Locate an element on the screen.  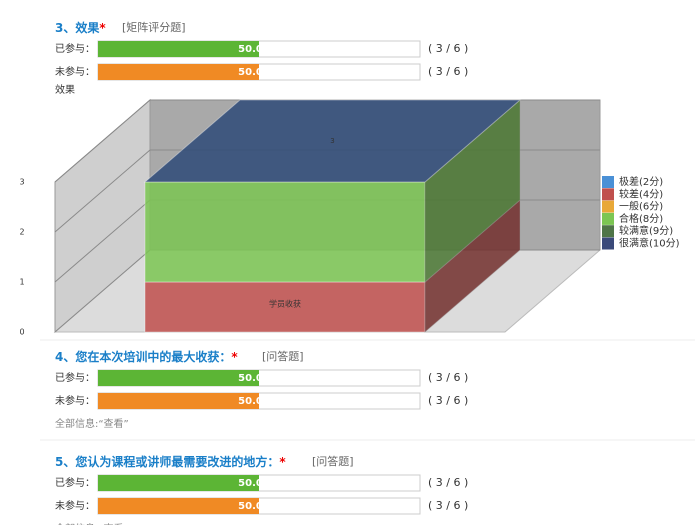
chart-title: 效果 is located at coordinates (65, 89).